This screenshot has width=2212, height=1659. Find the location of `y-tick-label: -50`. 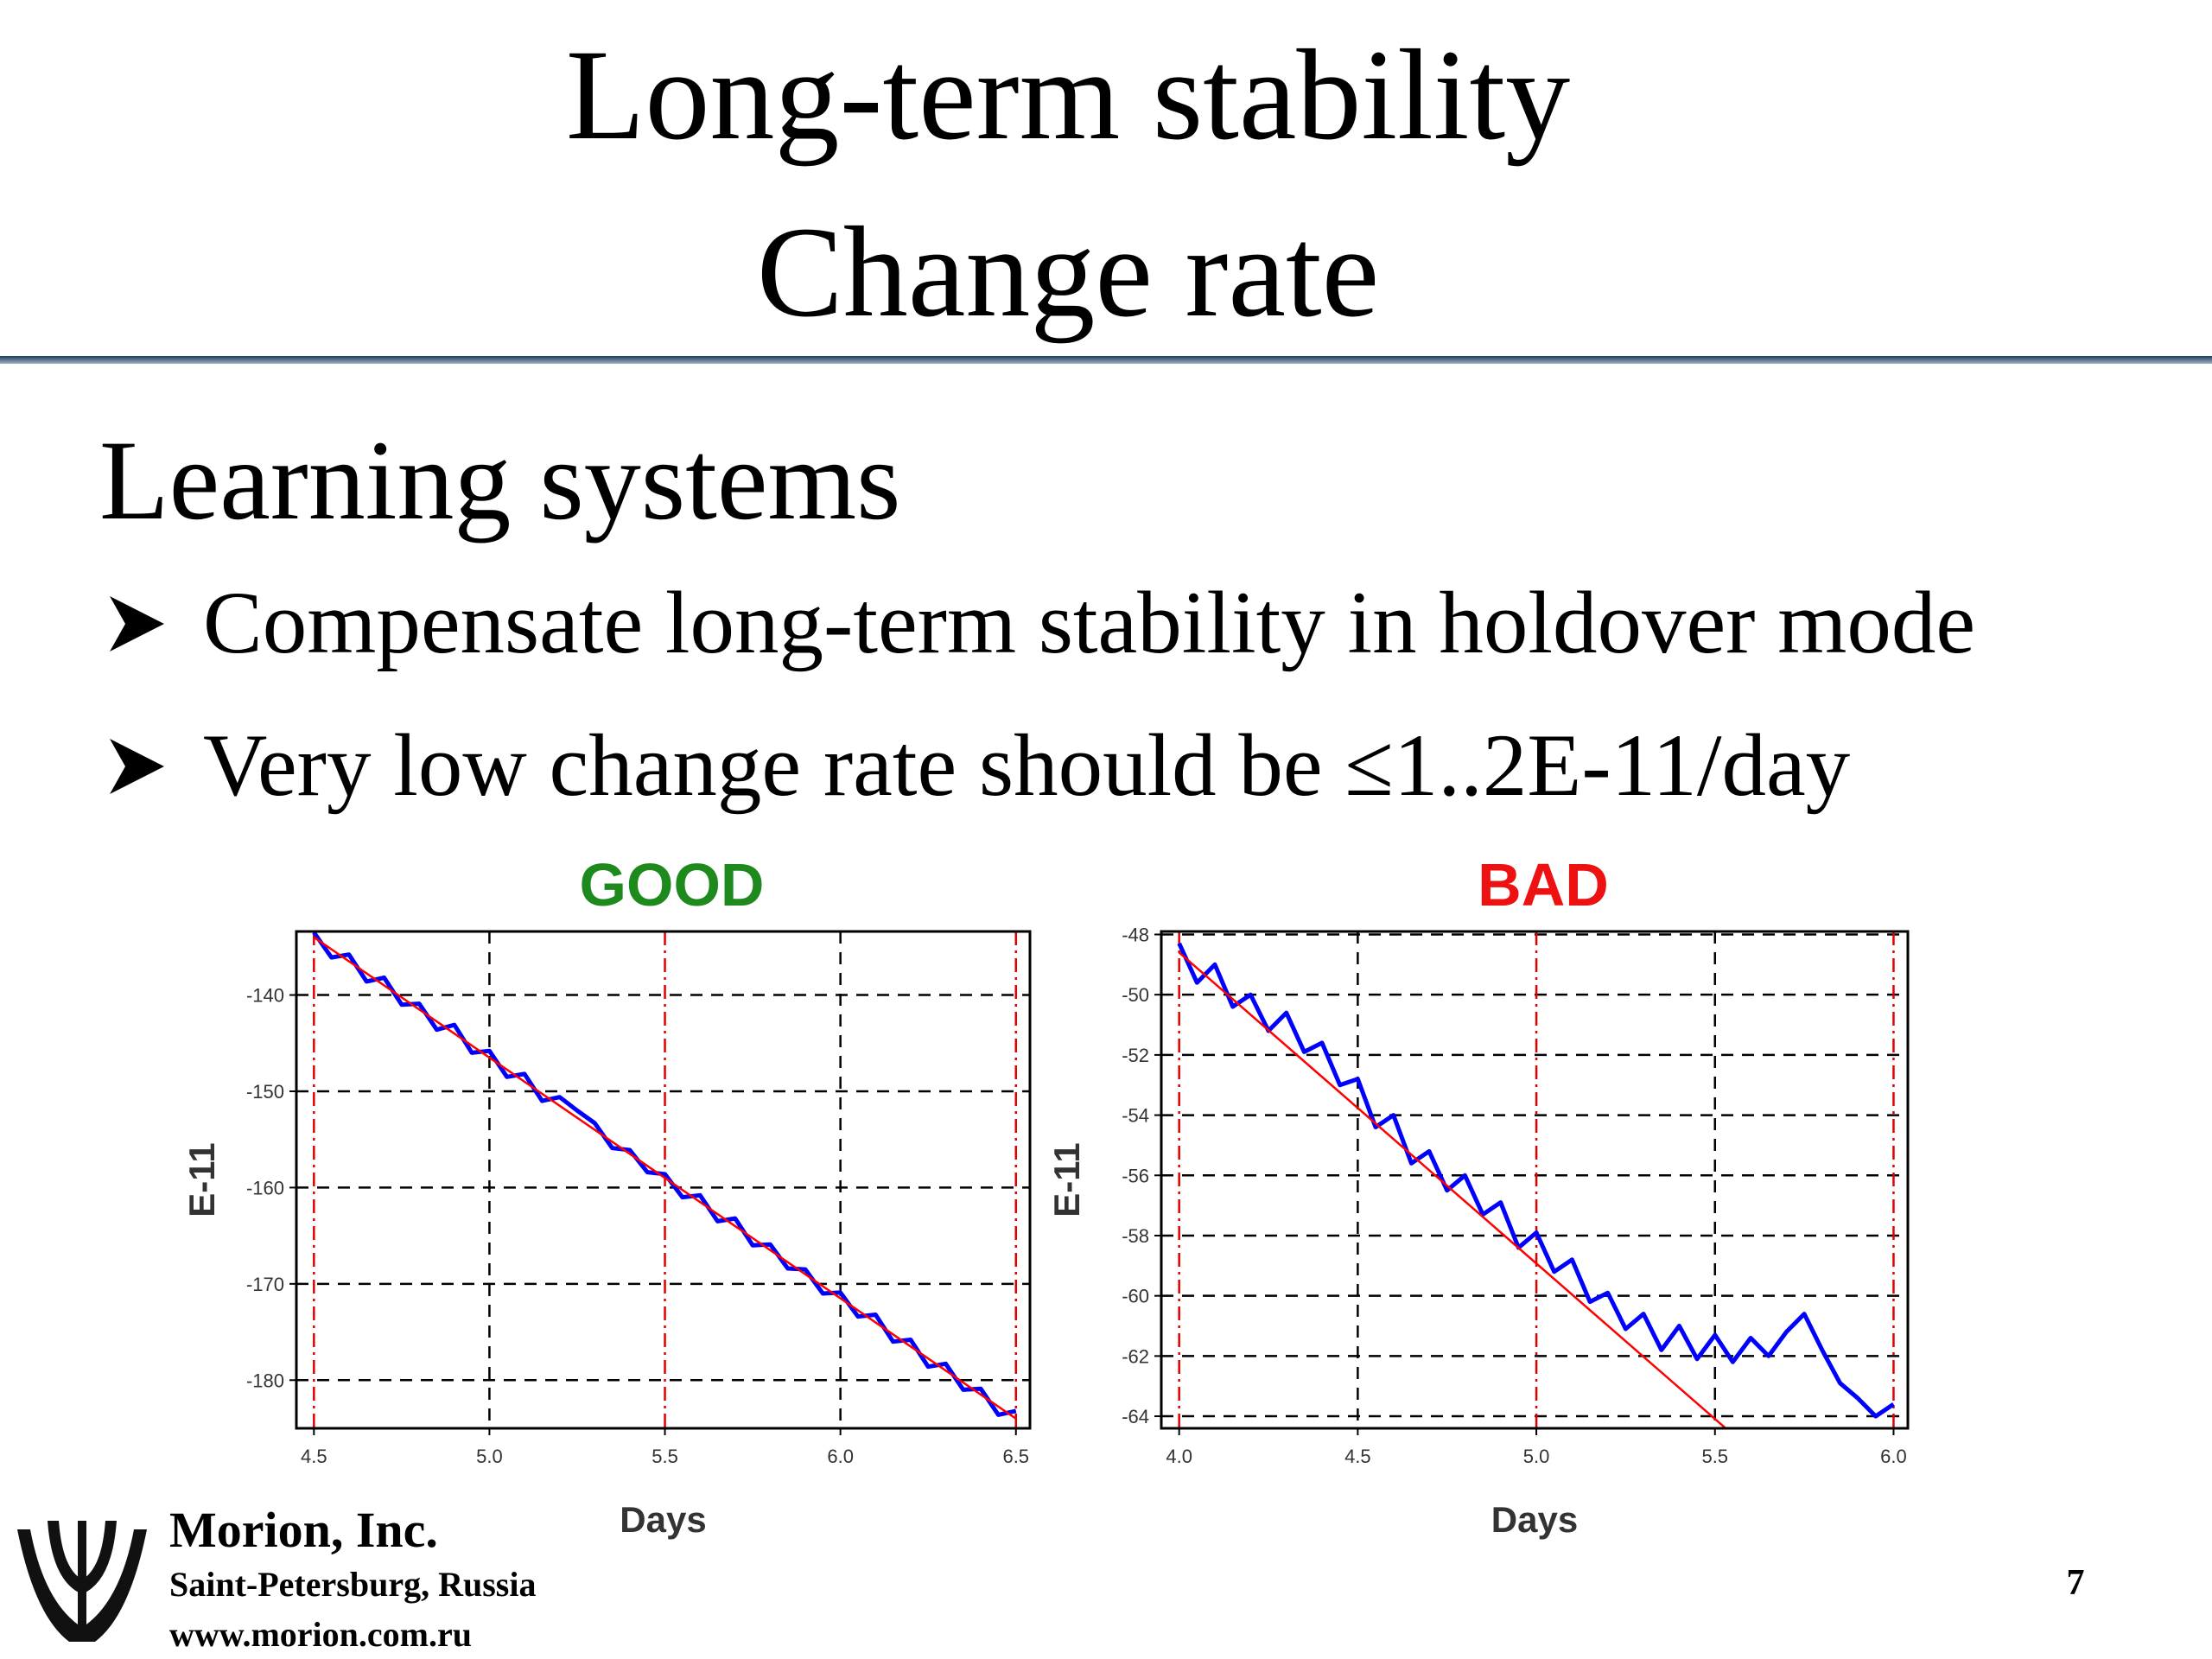

y-tick-label: -50 is located at coordinates (1135, 995).